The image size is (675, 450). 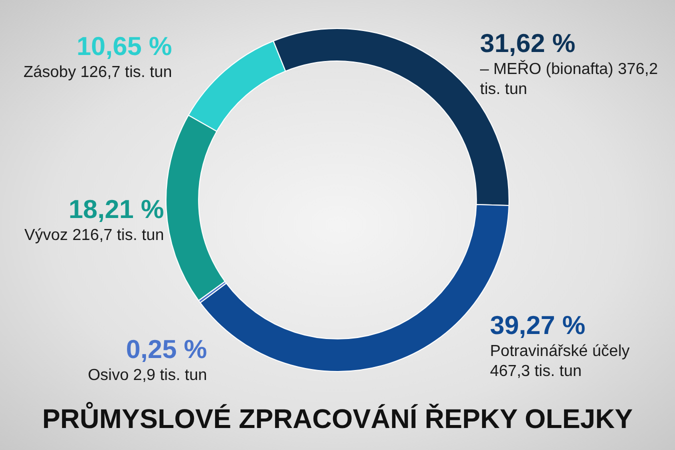 What do you see at coordinates (560, 361) in the screenshot?
I see `slice-label: Potravinářské účely 467,3 tis. tun` at bounding box center [560, 361].